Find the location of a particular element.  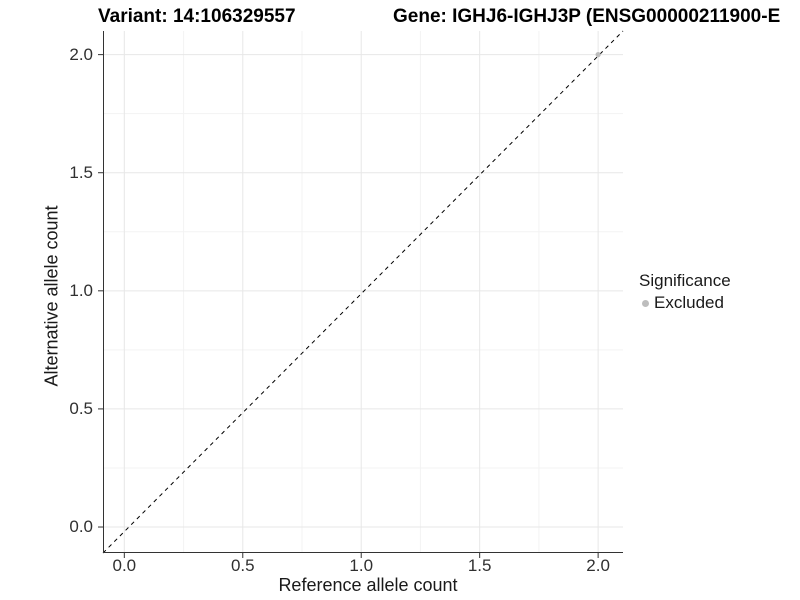

legend-item-excluded: Excluded is located at coordinates (686, 303).